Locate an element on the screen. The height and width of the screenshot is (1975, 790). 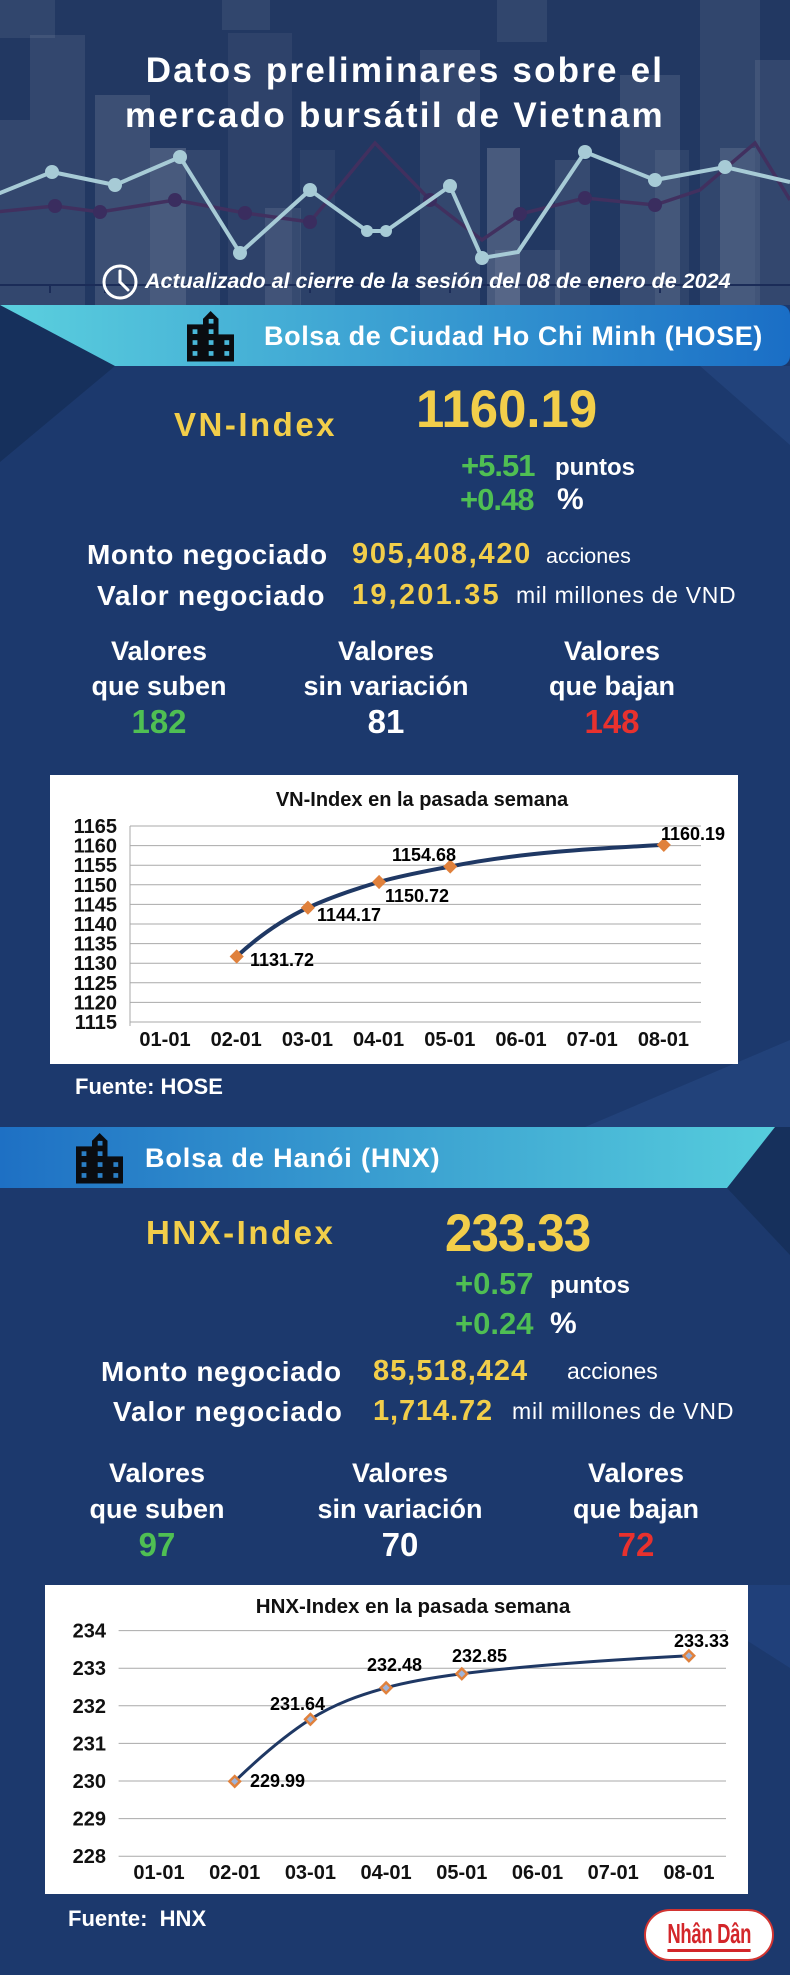
svg-text: 231 is located at coordinates (89, 1744).